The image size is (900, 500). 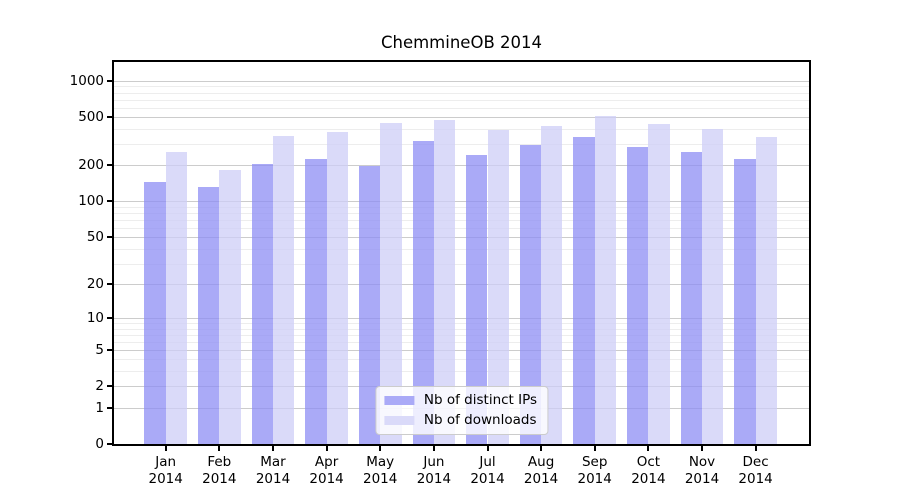 I want to click on x-tick-label-feb: Feb 2014, so click(x=219, y=470).